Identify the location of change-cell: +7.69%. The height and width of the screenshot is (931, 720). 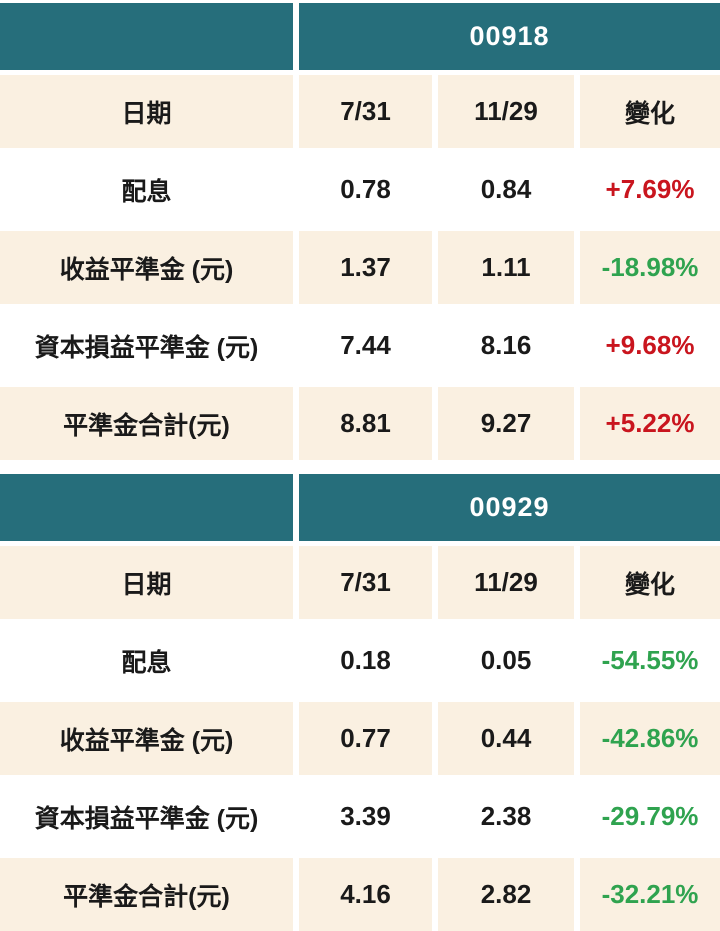
(650, 189).